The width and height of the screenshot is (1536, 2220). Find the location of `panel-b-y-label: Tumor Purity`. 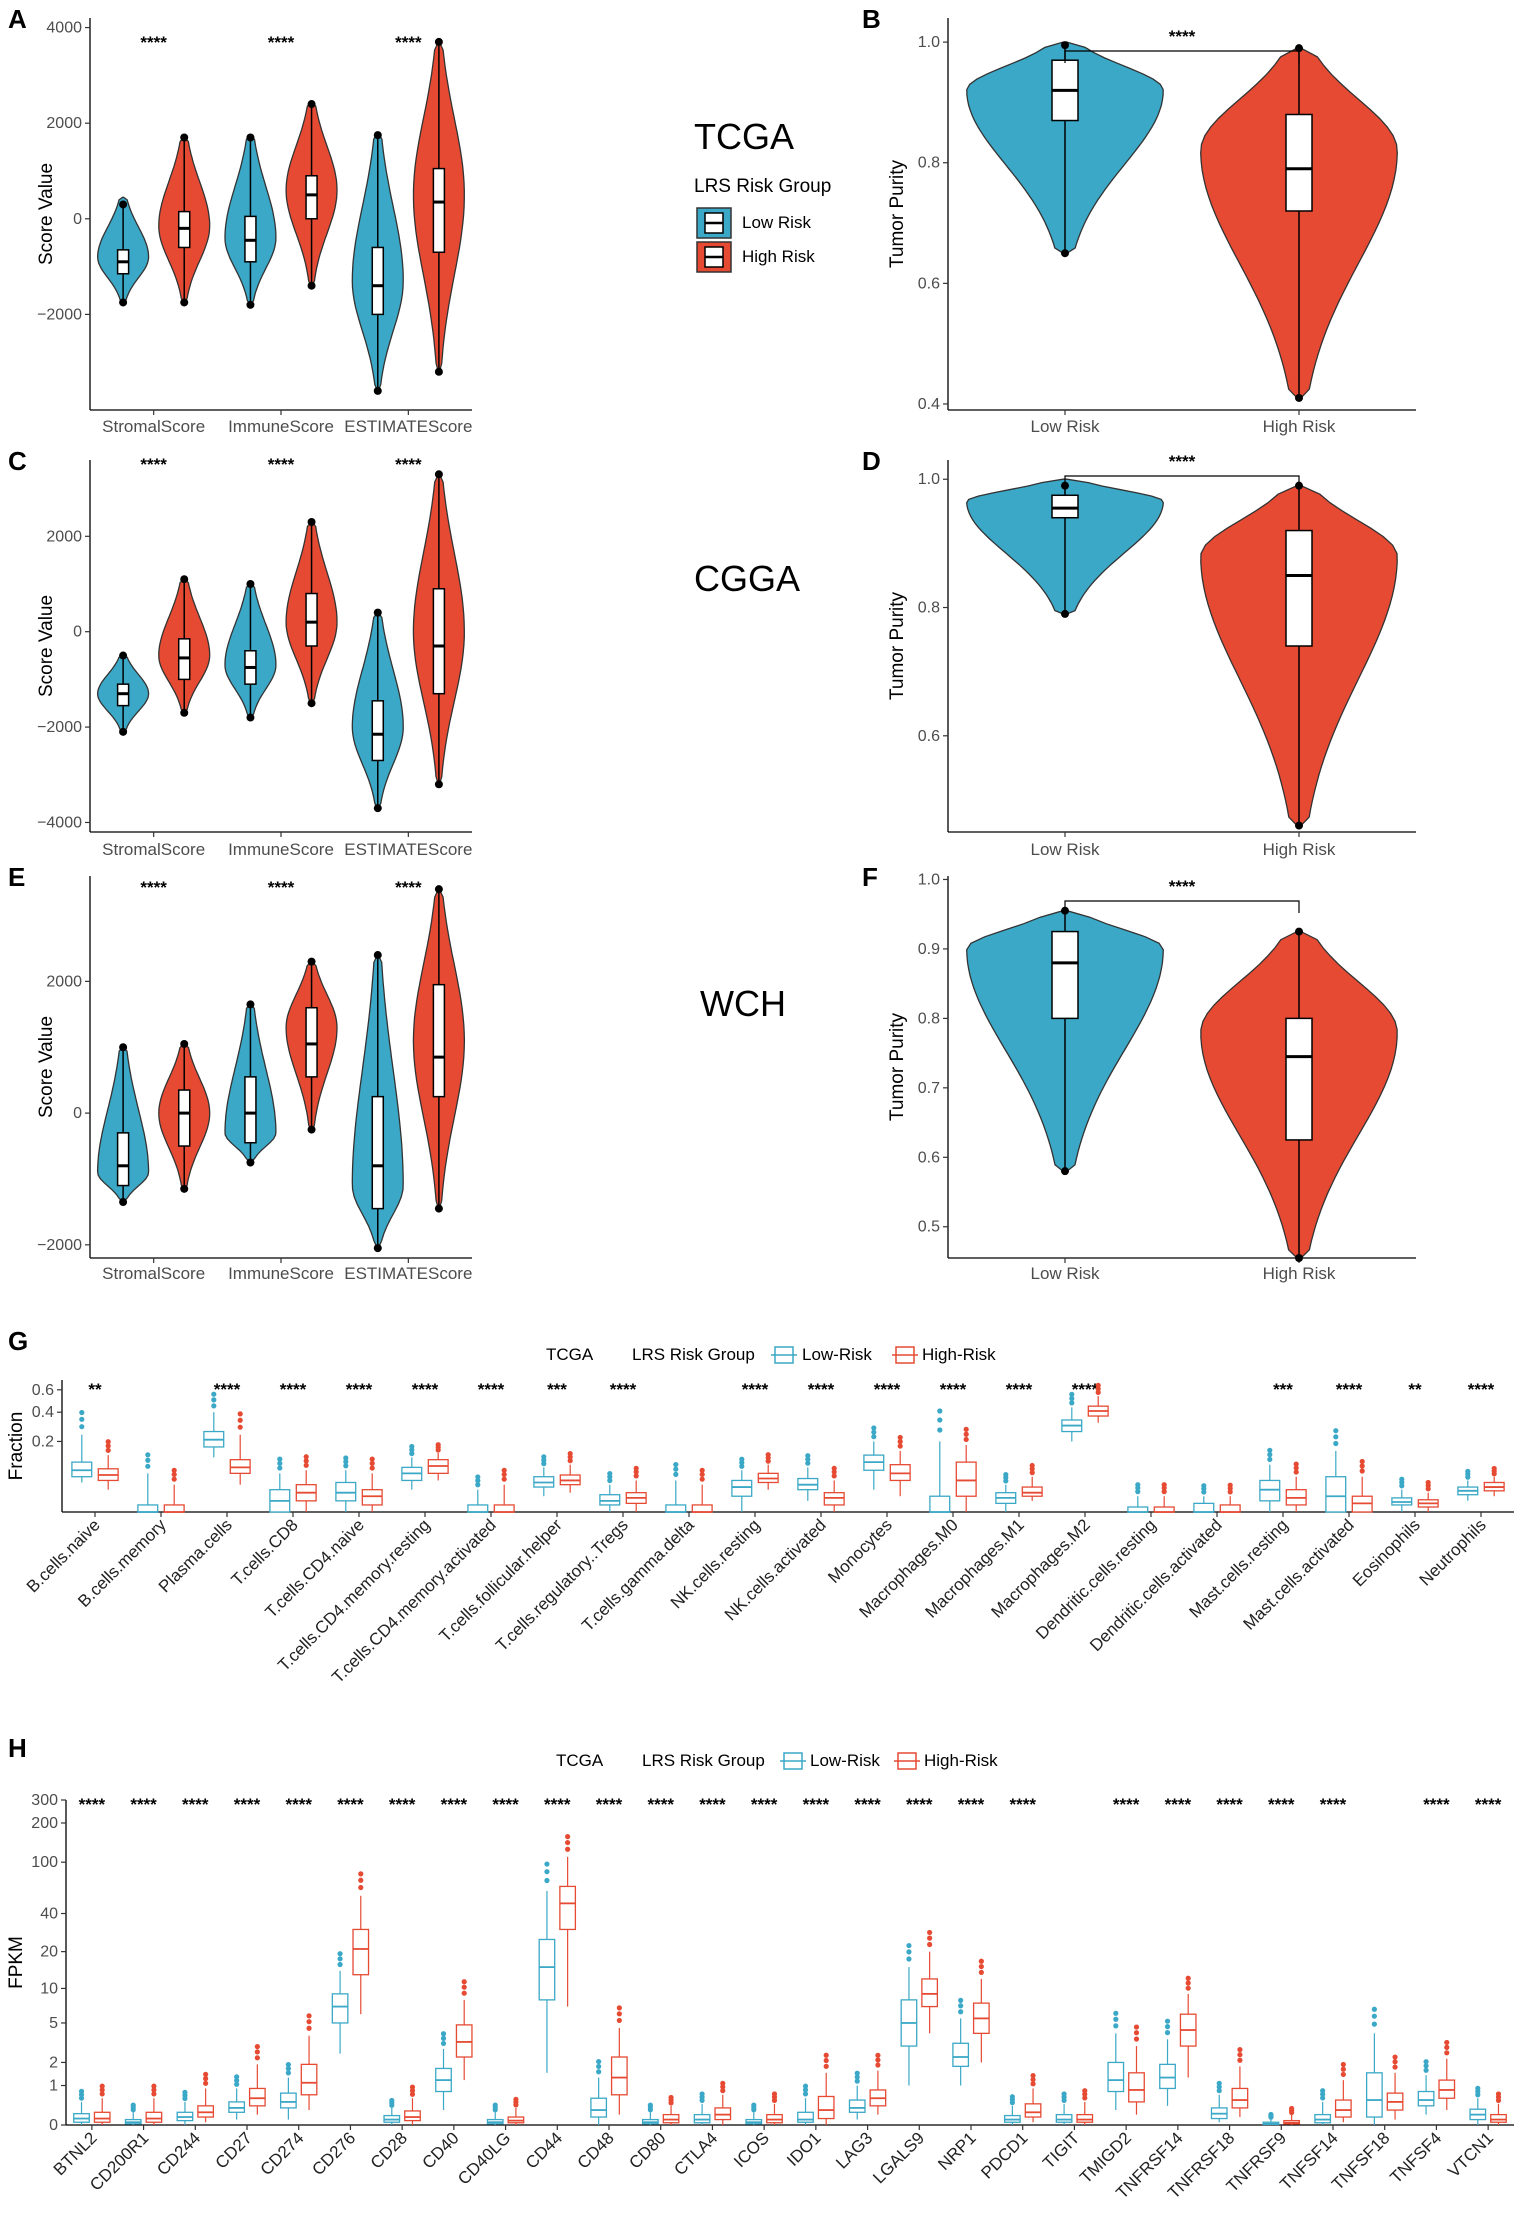

panel-b-y-label: Tumor Purity is located at coordinates (897, 213).